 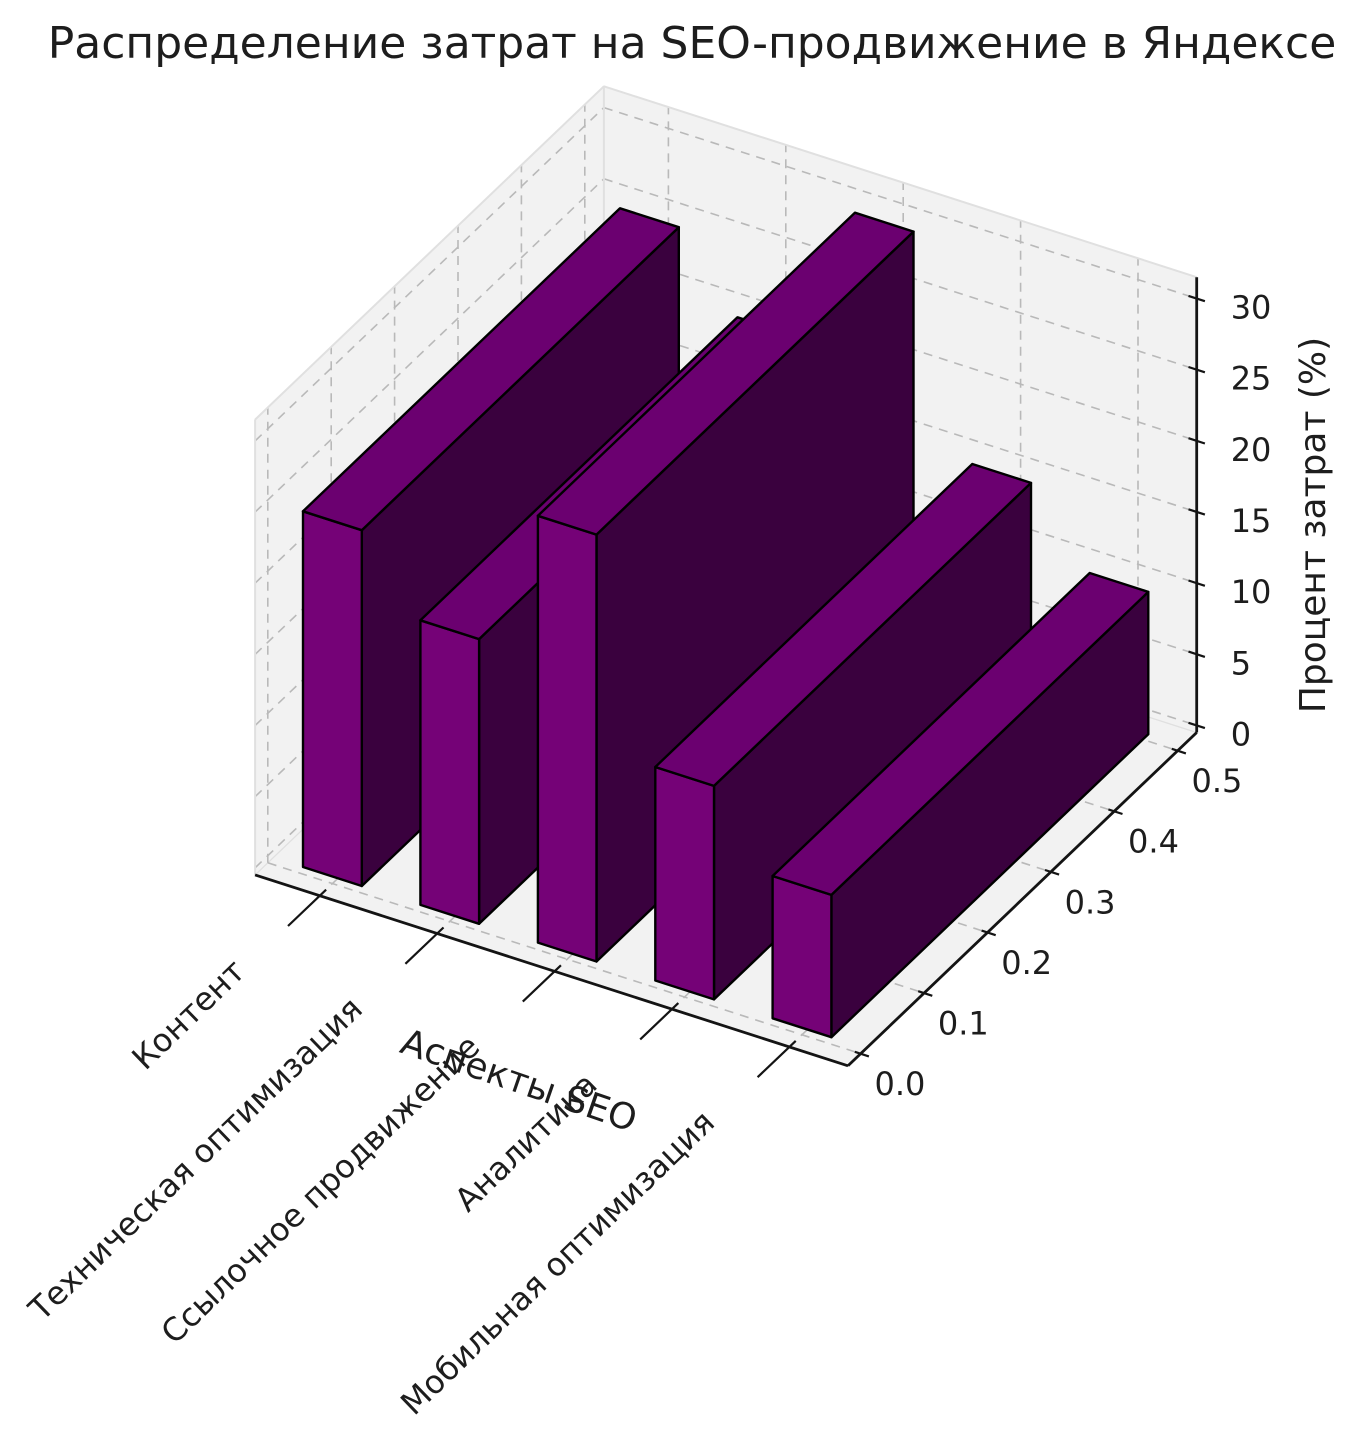 What do you see at coordinates (725, 373) in the screenshot?
I see `bar-2-top` at bounding box center [725, 373].